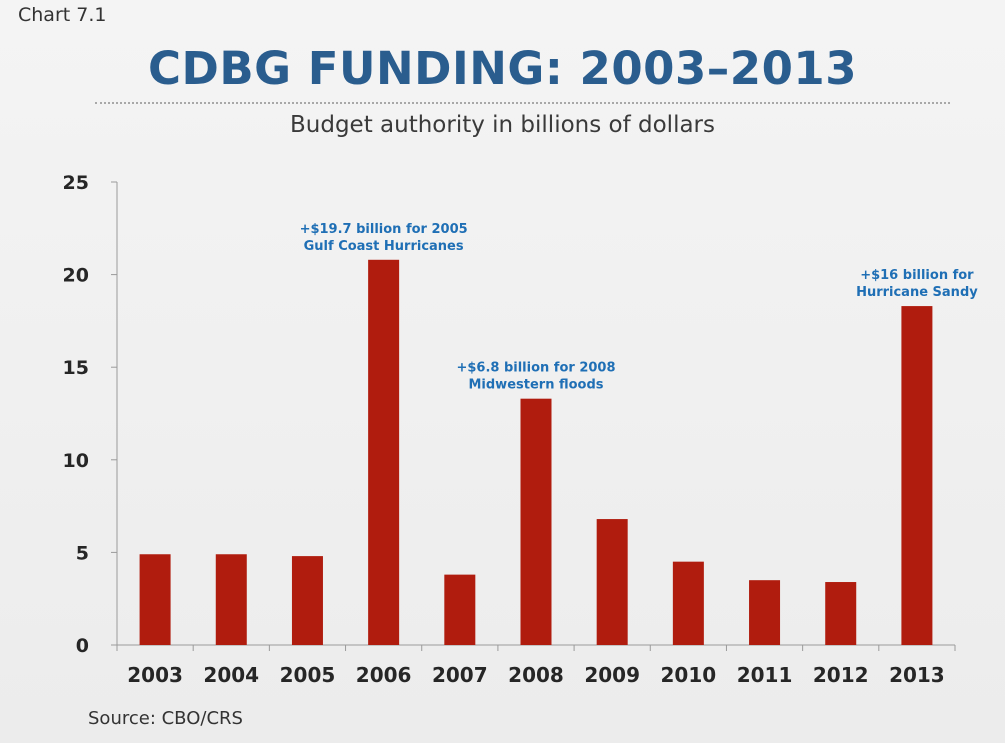 Image resolution: width=1005 pixels, height=743 pixels. I want to click on annotation-2013-line-2: Hurricane Sandy, so click(917, 292).